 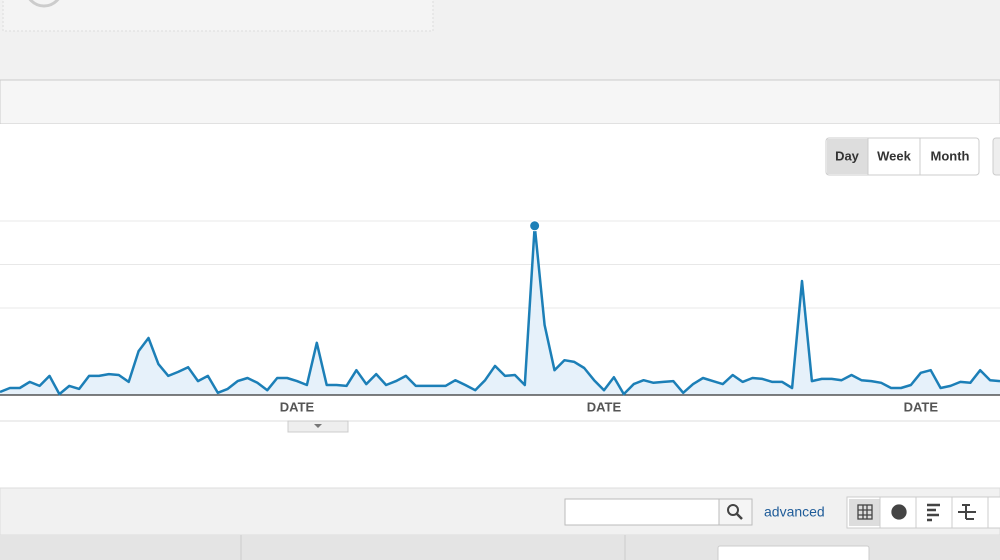 I want to click on button: Month, so click(x=950, y=155).